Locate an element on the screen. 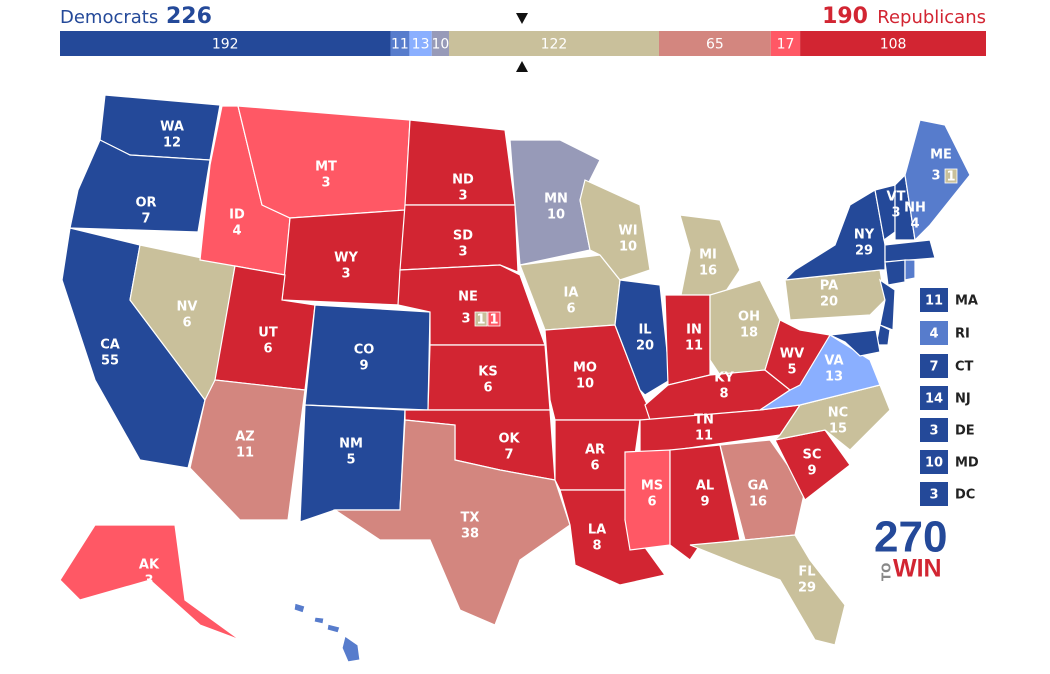  rep-label: Republicans is located at coordinates (931, 17).